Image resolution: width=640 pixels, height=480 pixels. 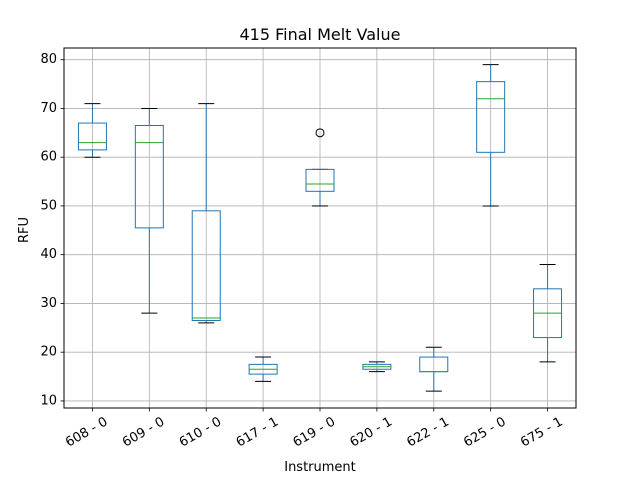 I want to click on y-tick-label: 50, so click(x=48, y=205).